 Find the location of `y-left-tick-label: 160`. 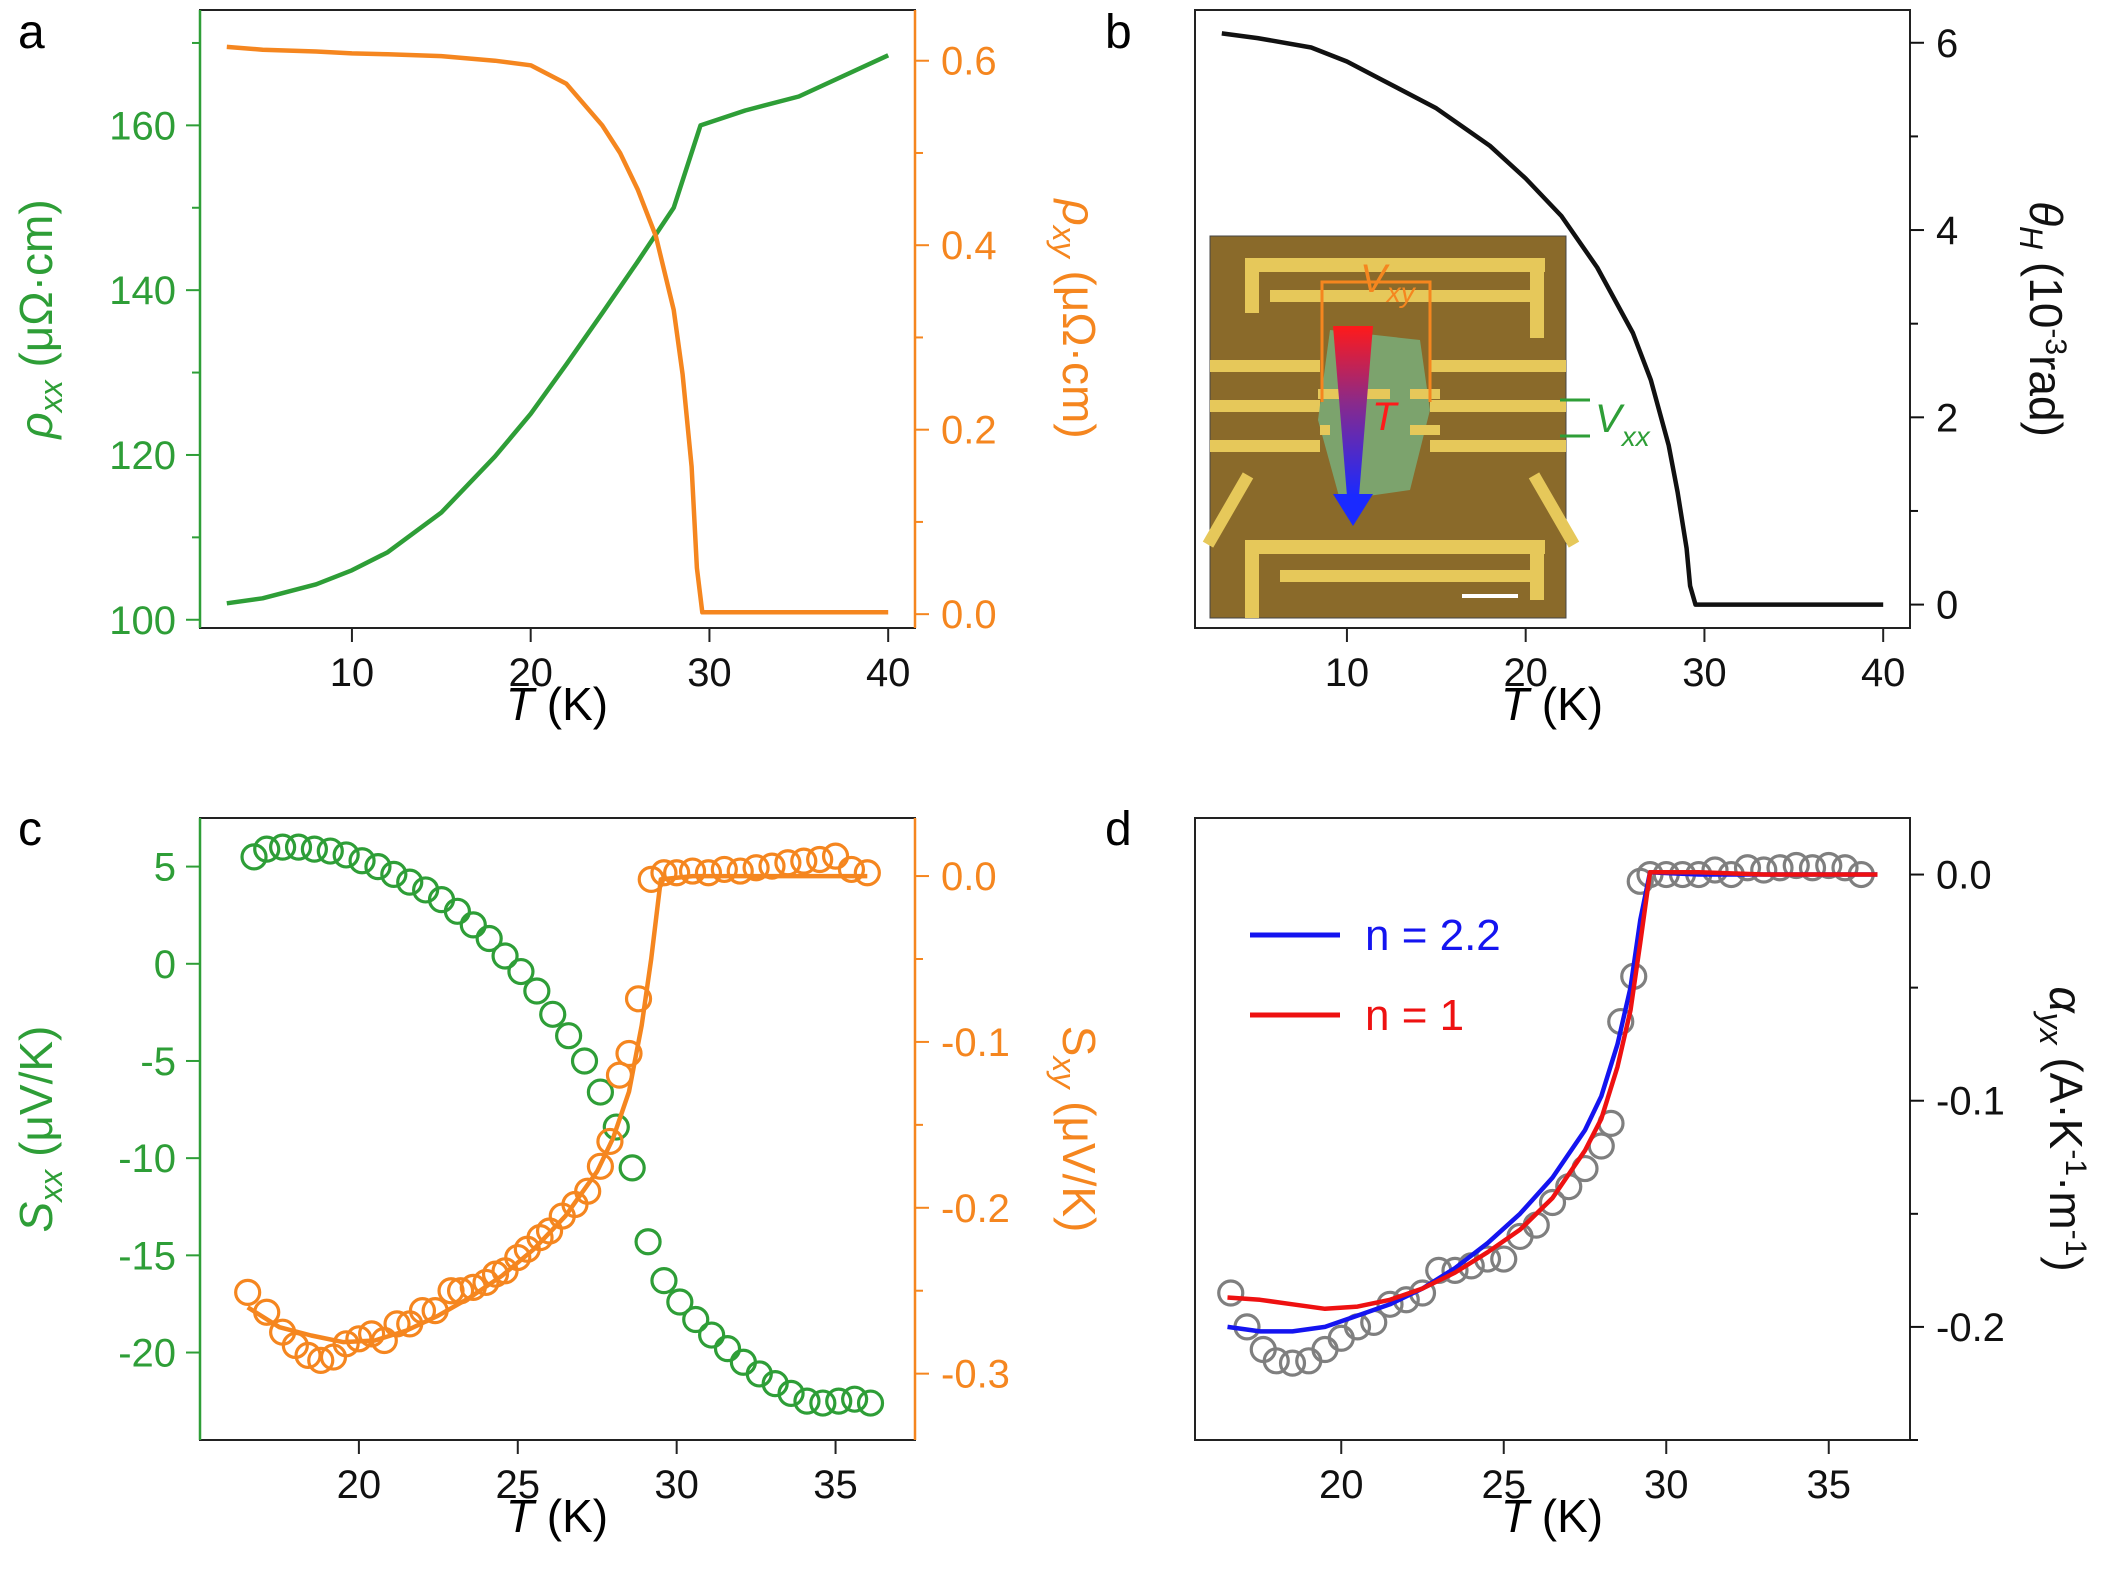

y-left-tick-label: 160 is located at coordinates (142, 126).